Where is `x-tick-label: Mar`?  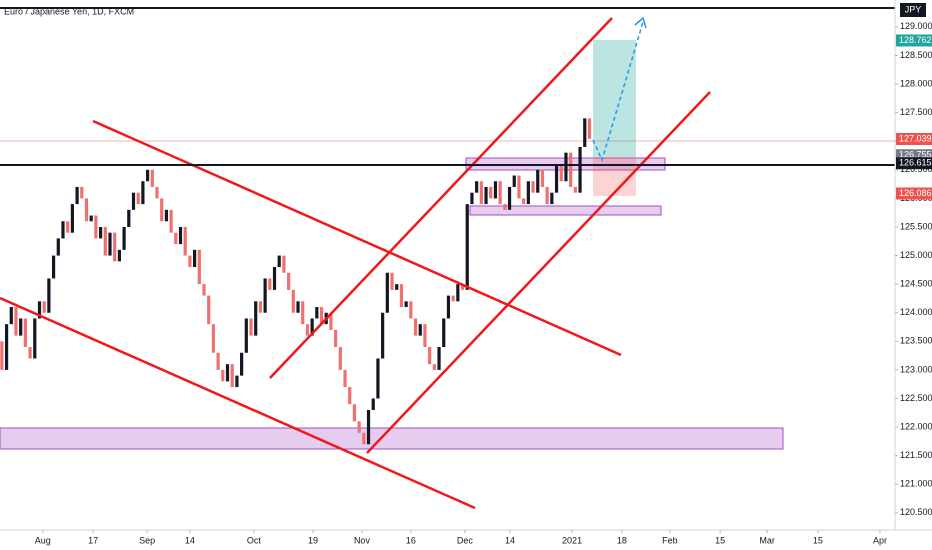 x-tick-label: Mar is located at coordinates (767, 540).